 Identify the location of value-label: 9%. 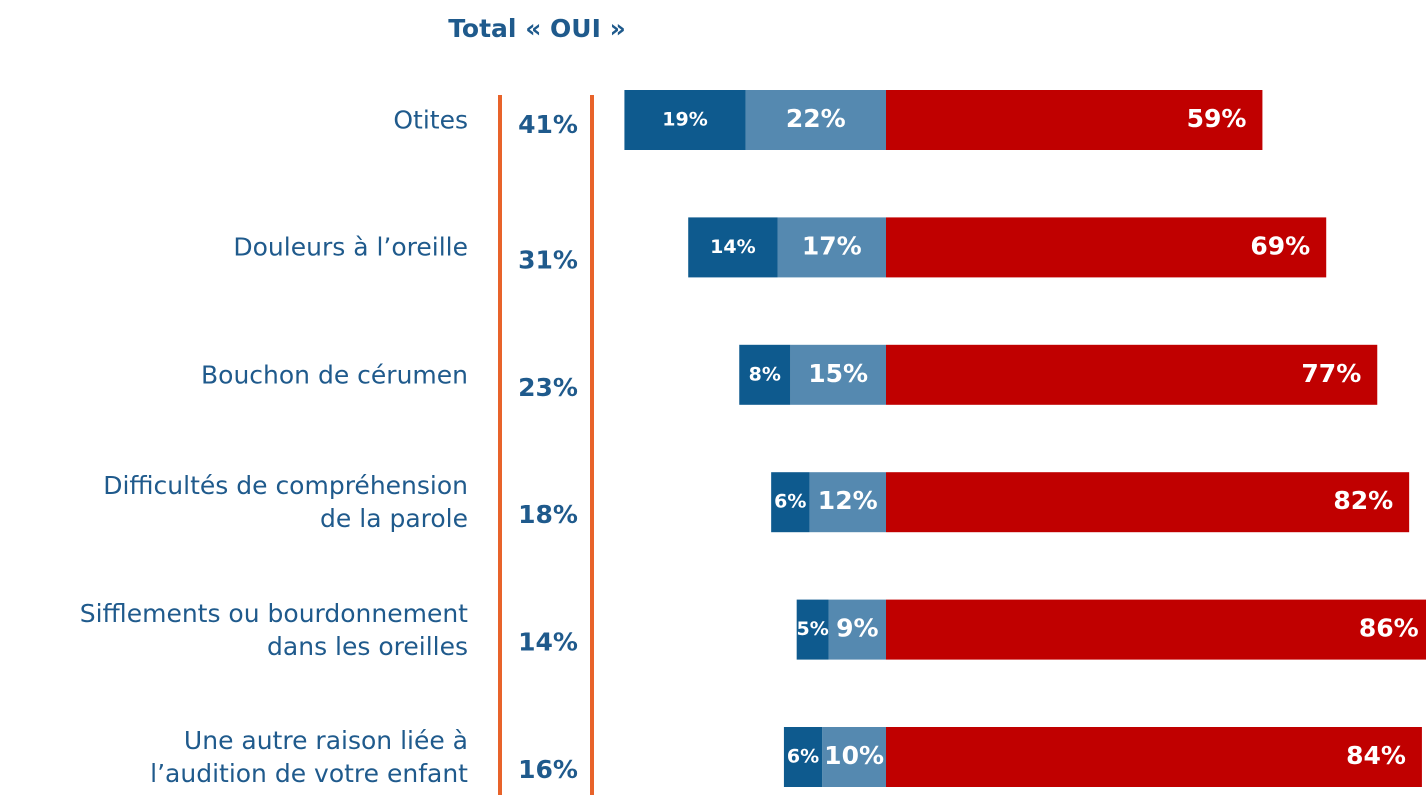
(857, 628).